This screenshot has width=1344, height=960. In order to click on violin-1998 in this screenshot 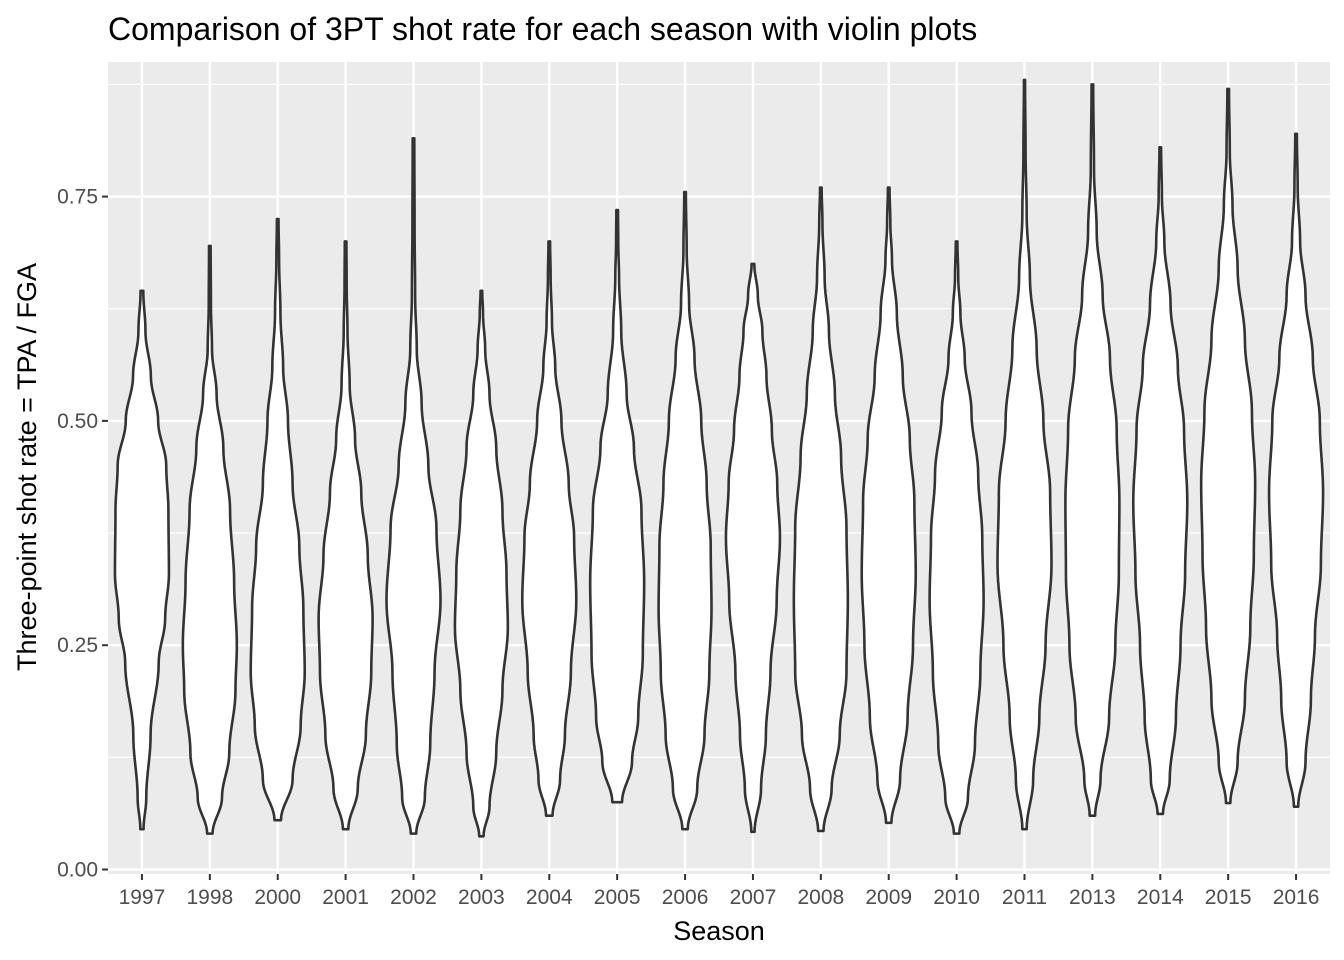, I will do `click(210, 539)`.